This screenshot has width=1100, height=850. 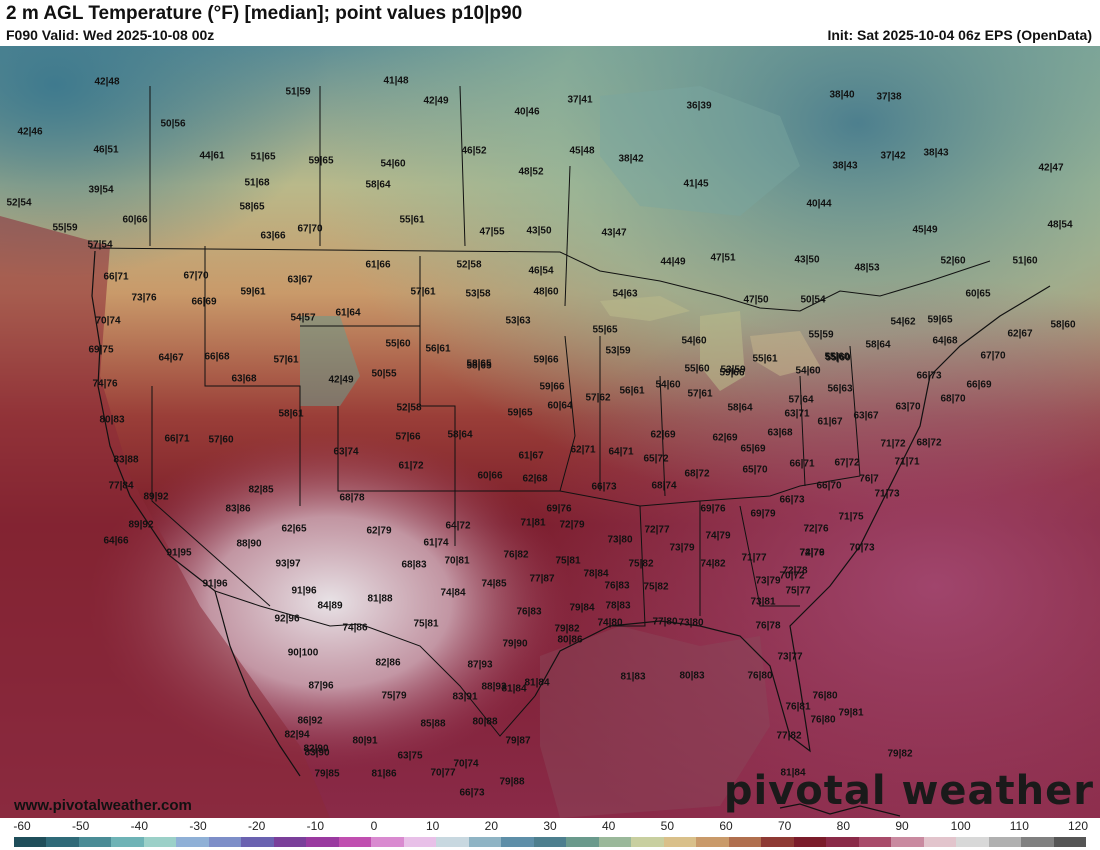 What do you see at coordinates (107, 82) in the screenshot?
I see `point-value-label: 42|48` at bounding box center [107, 82].